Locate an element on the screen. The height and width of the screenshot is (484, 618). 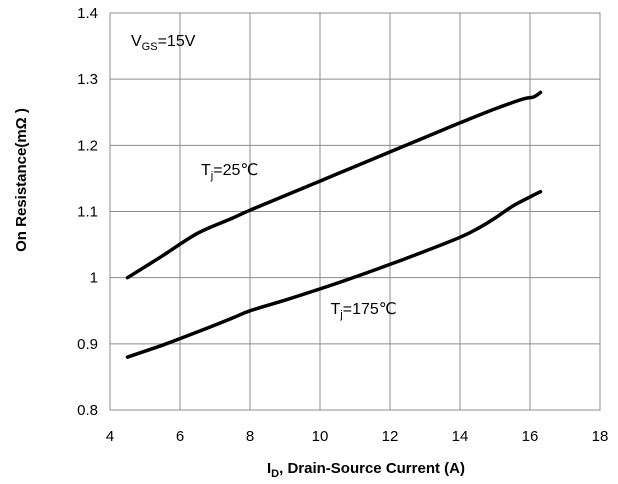
y-tick-label-5: 1.3 is located at coordinates (87, 79).